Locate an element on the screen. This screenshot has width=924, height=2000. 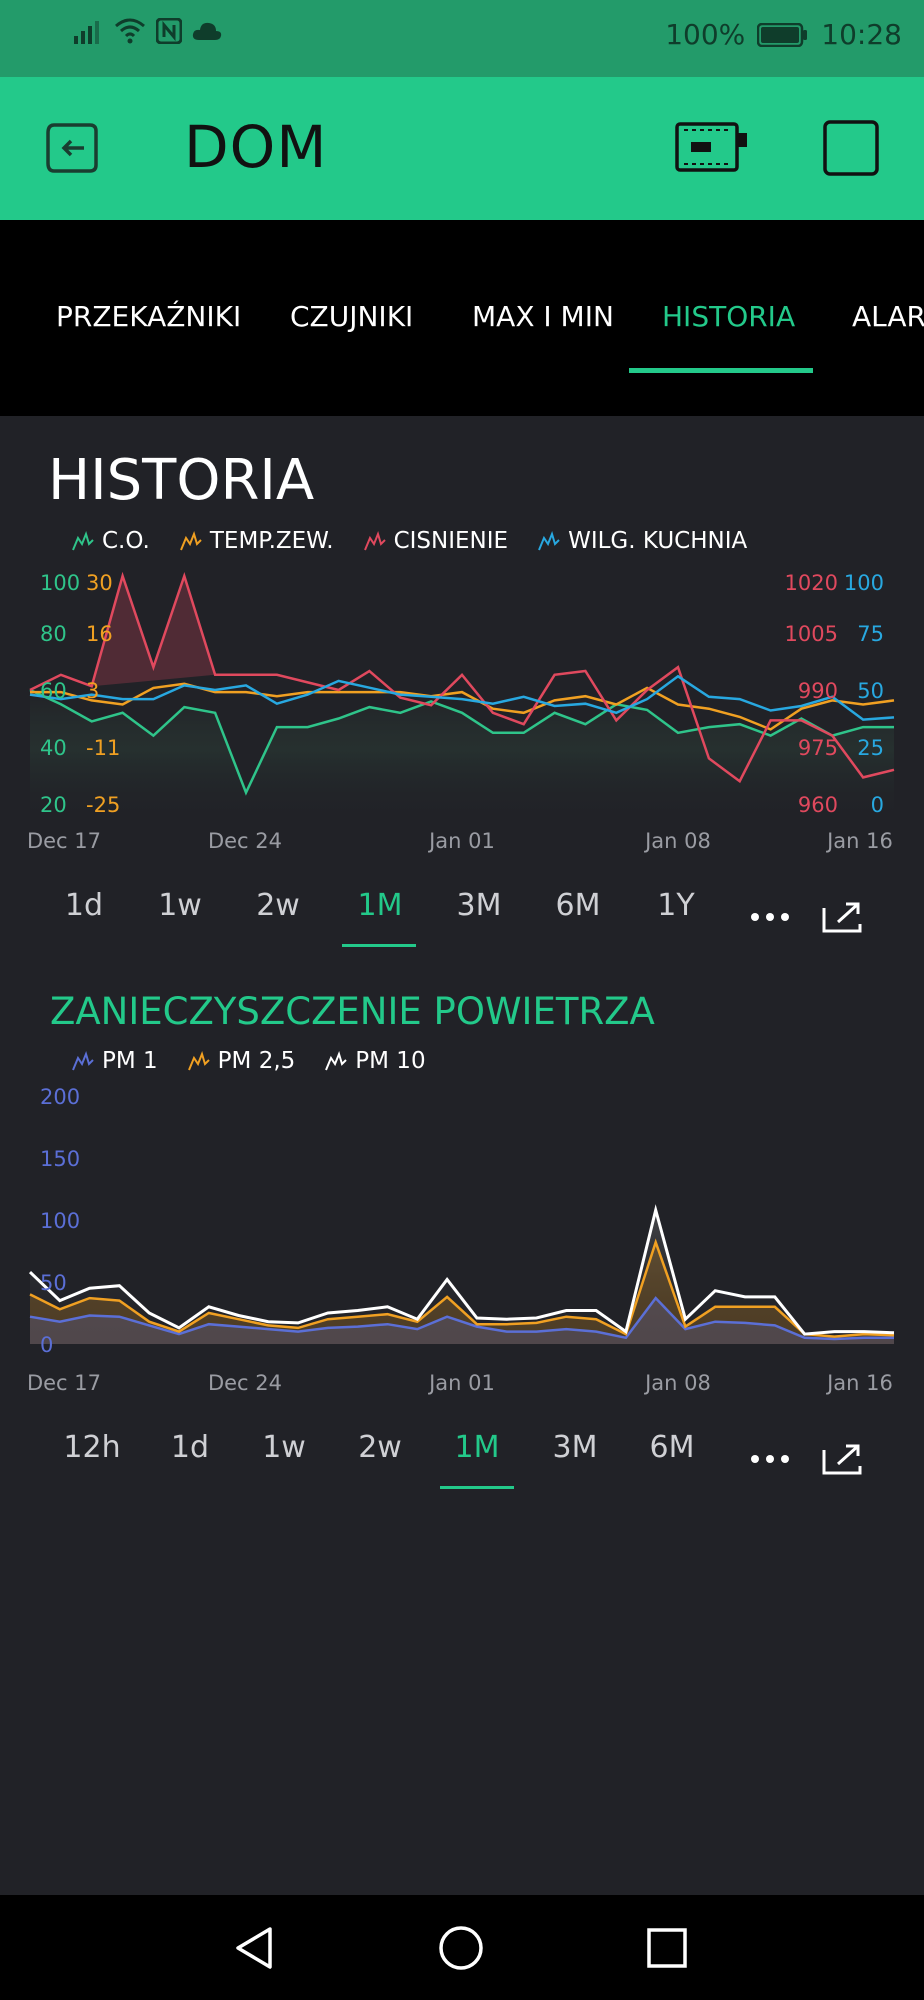
tab-alarmy: ALARMY is located at coordinates (888, 316).